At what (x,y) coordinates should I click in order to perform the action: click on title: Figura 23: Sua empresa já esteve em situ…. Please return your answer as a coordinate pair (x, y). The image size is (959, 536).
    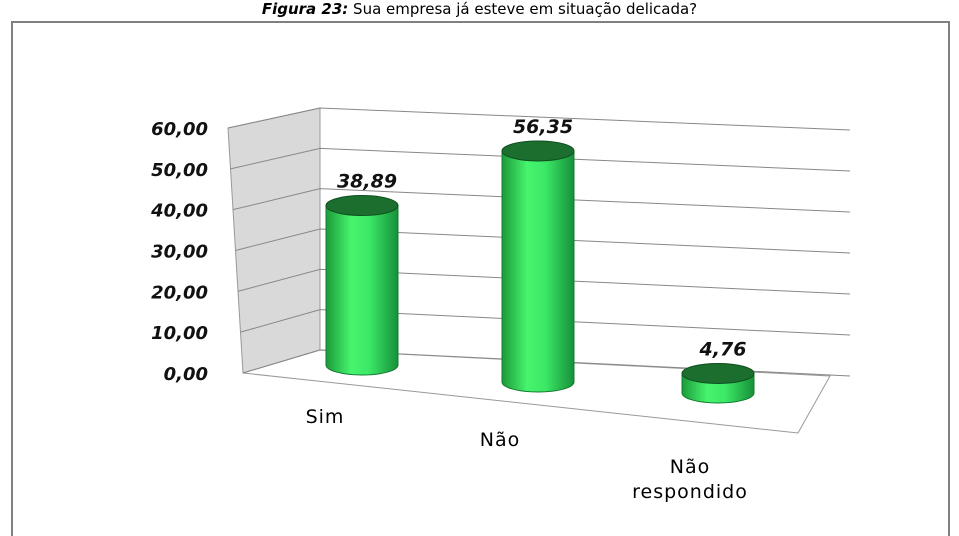
    Looking at the image, I should click on (479, 9).